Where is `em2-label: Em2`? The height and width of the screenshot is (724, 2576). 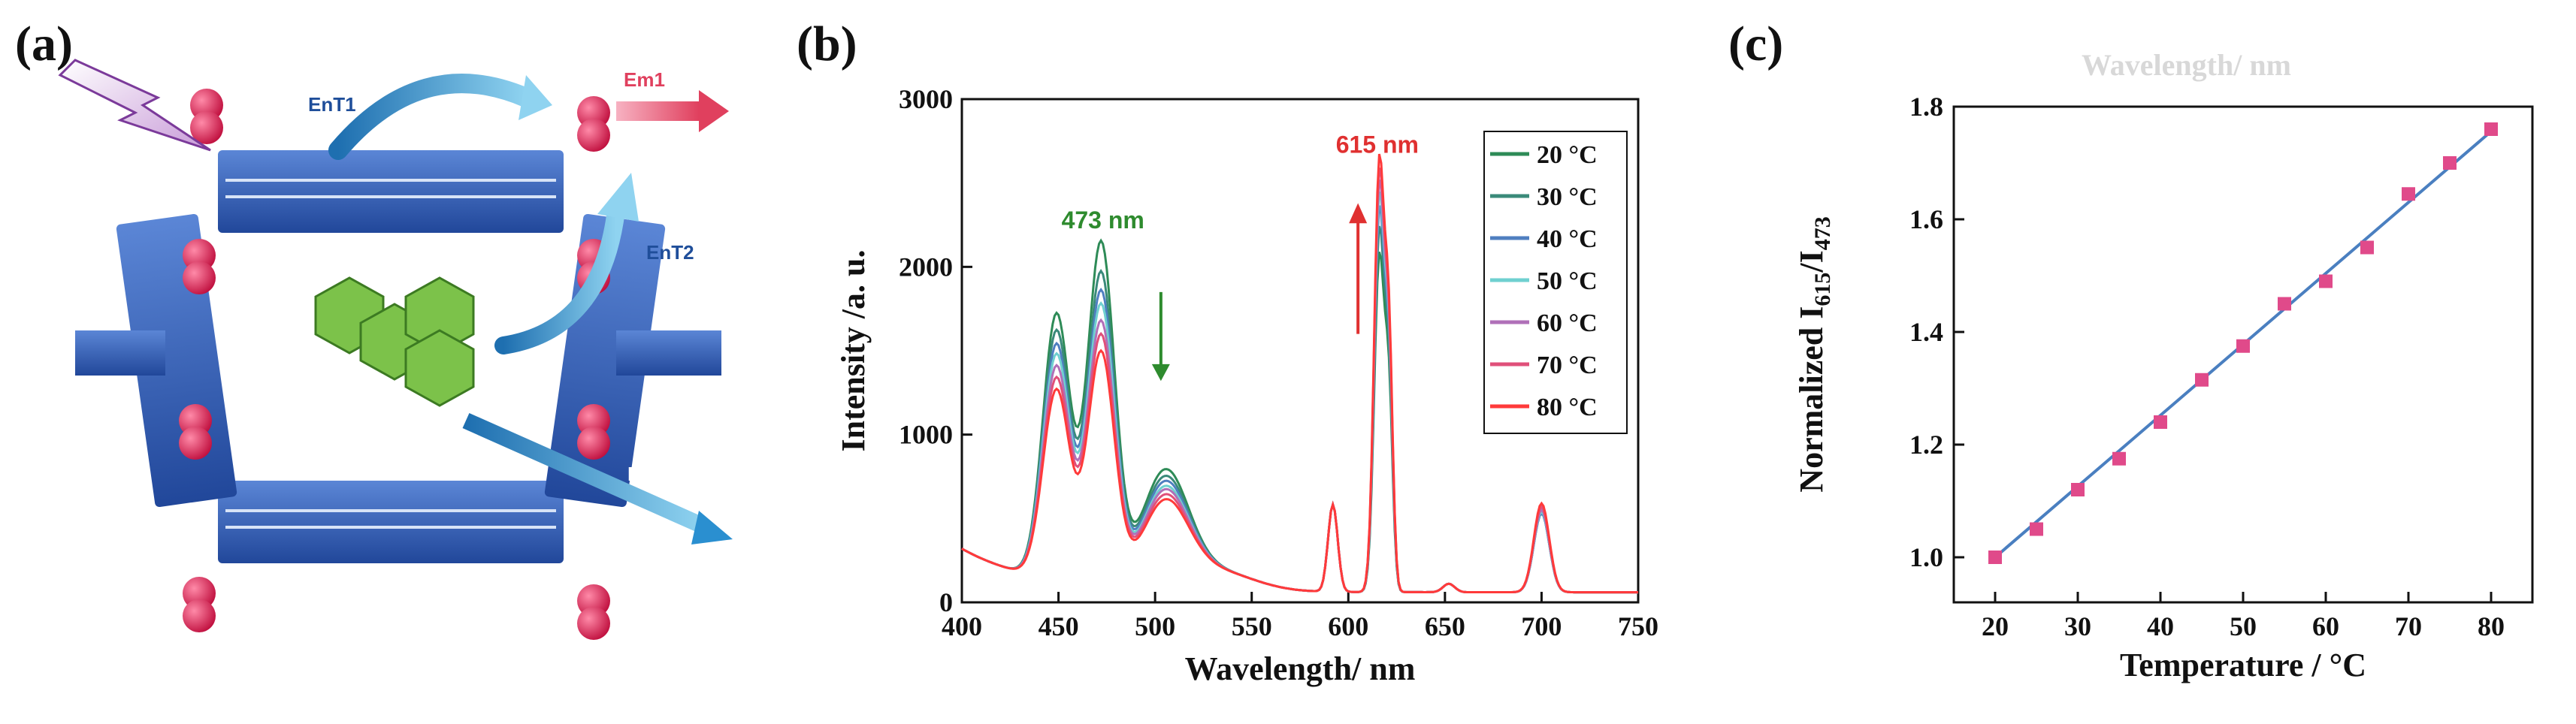
em2-label: Em2 is located at coordinates (648, 474).